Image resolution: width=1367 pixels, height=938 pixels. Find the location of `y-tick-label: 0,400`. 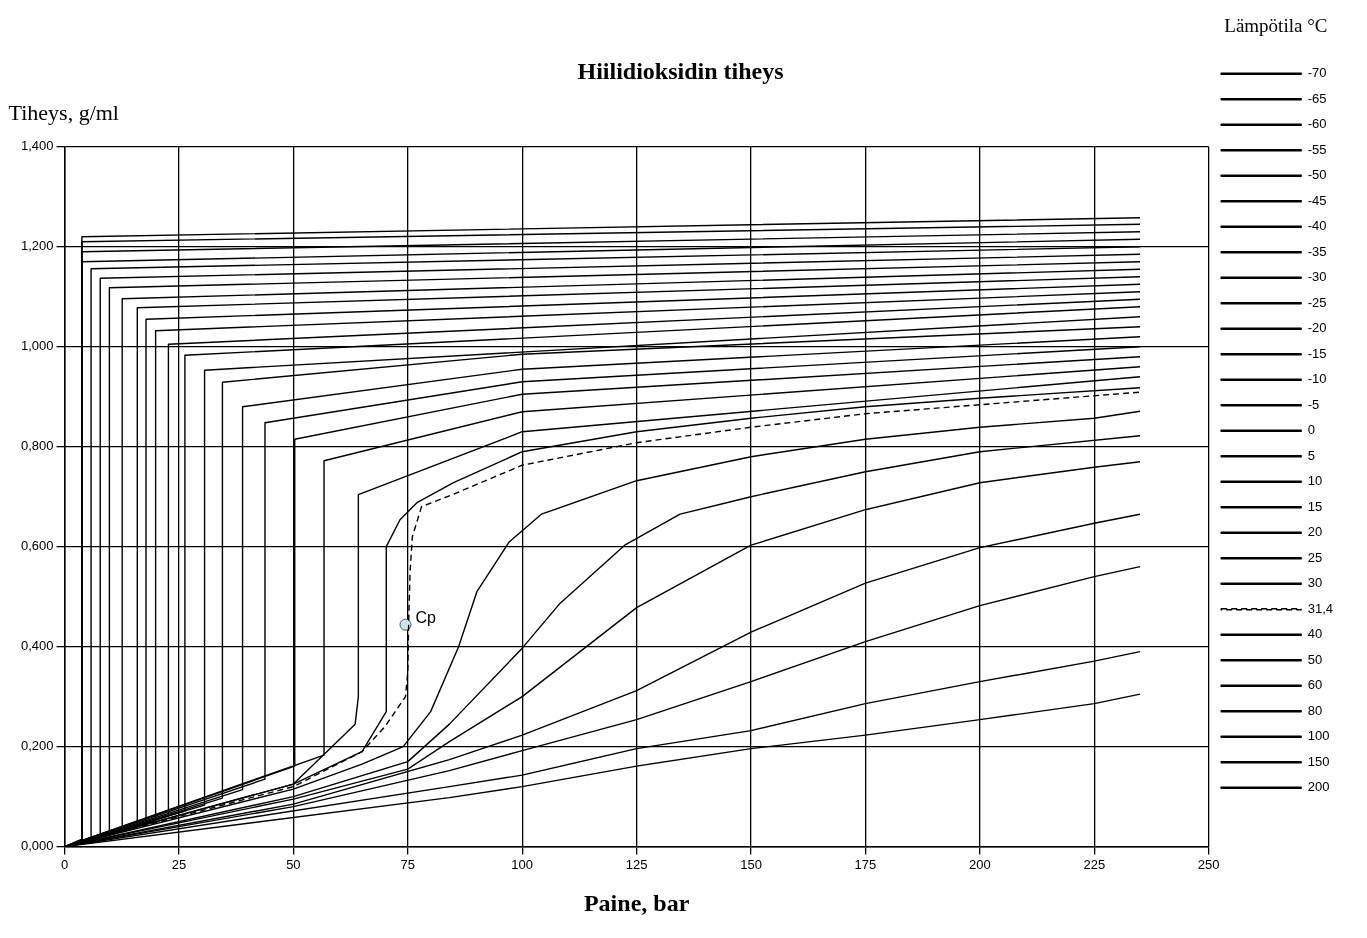

y-tick-label: 0,400 is located at coordinates (37, 646).